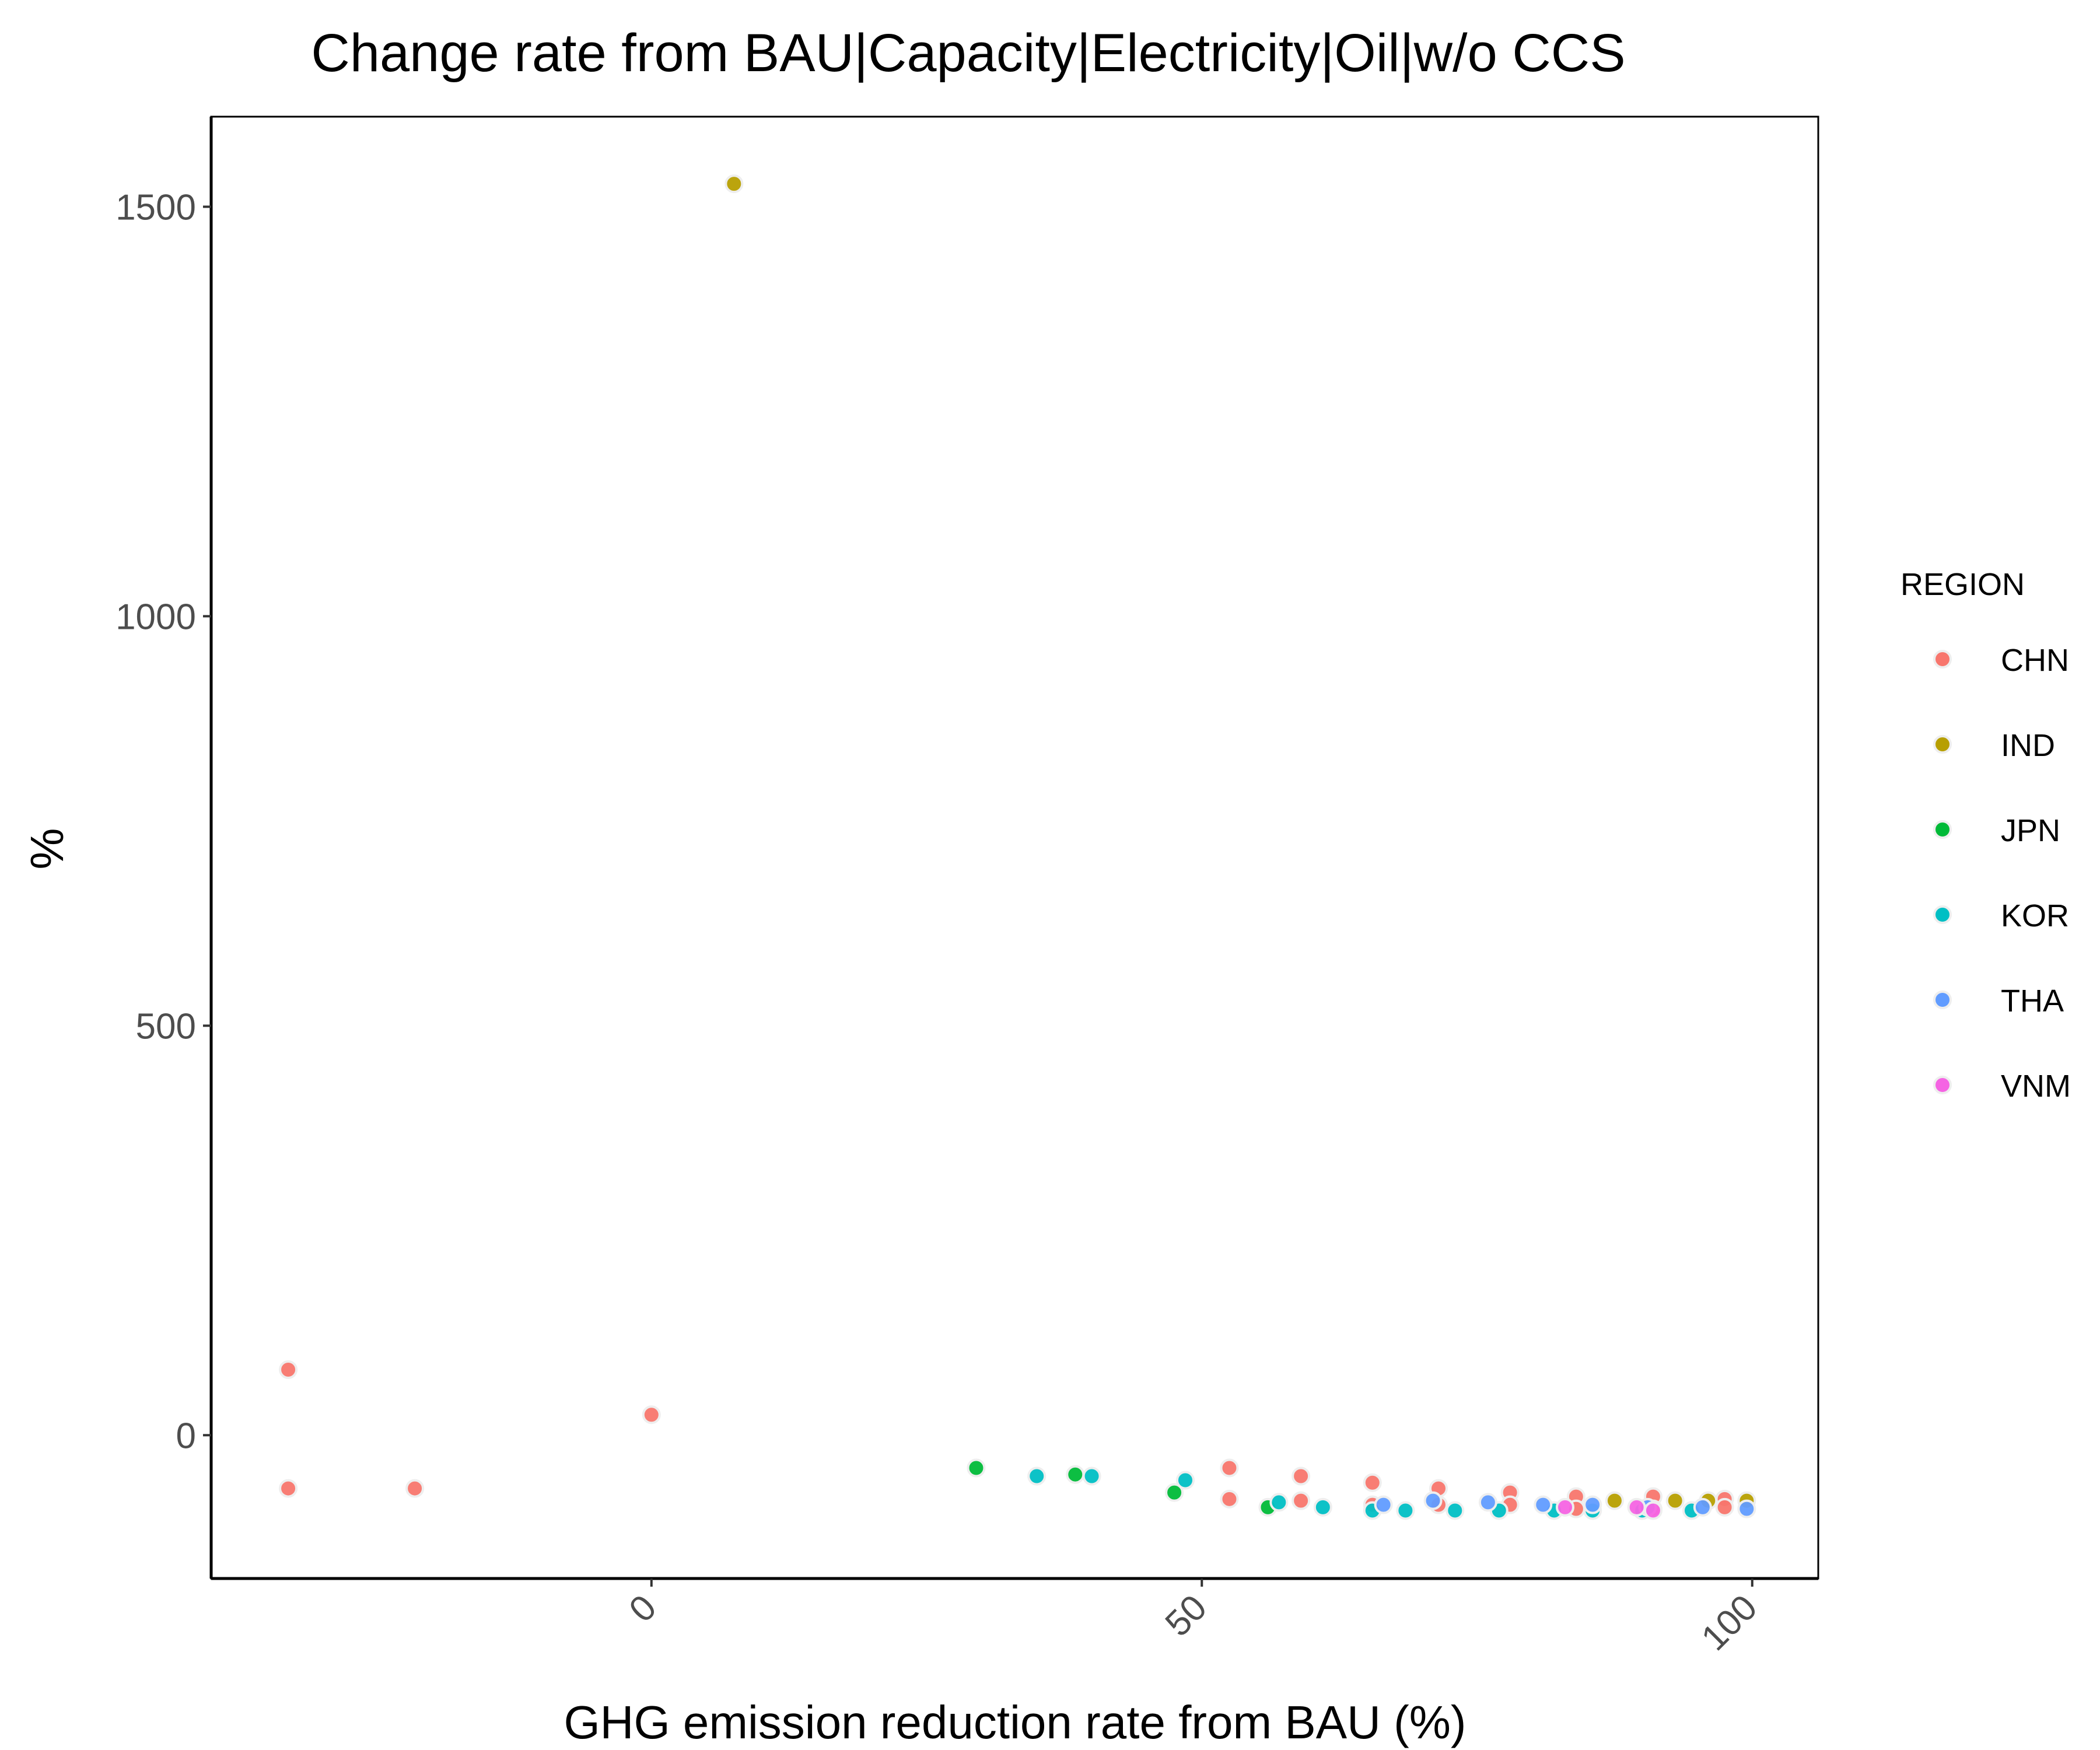 This screenshot has width=2100, height=1750. I want to click on legend-key-vnm, so click(1943, 1085).